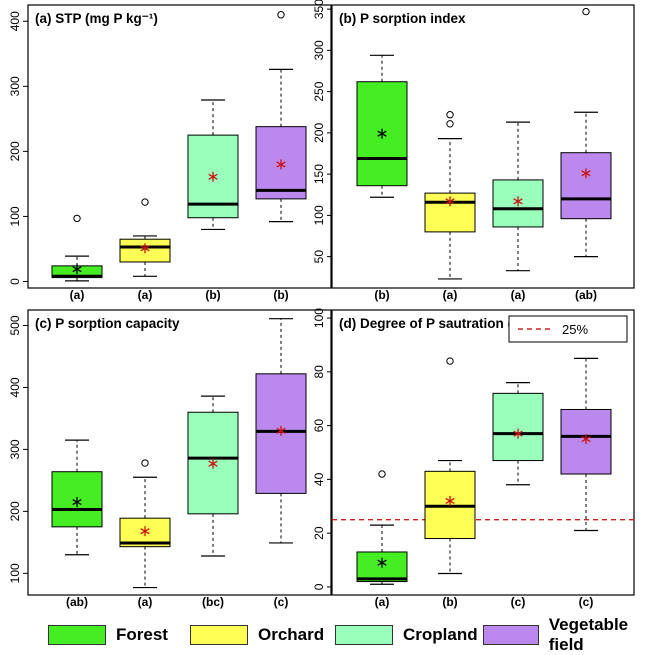 The height and width of the screenshot is (655, 663). I want to click on y-tick-label: 60, so click(319, 426).